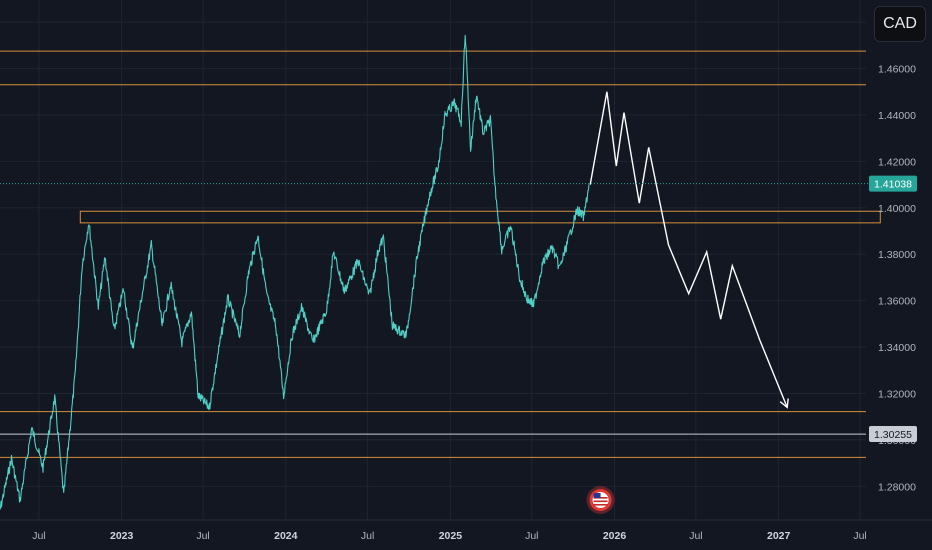  What do you see at coordinates (897, 487) in the screenshot?
I see `y-tick-label: 1.28000` at bounding box center [897, 487].